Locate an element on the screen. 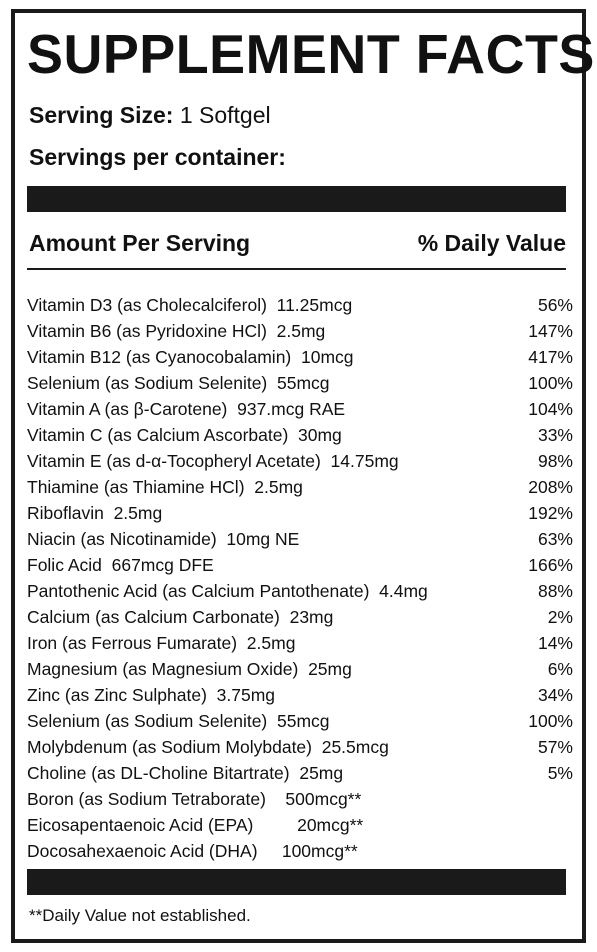 Image resolution: width=597 pixels, height=952 pixels. nutrient-daily-value: 192% is located at coordinates (550, 513).